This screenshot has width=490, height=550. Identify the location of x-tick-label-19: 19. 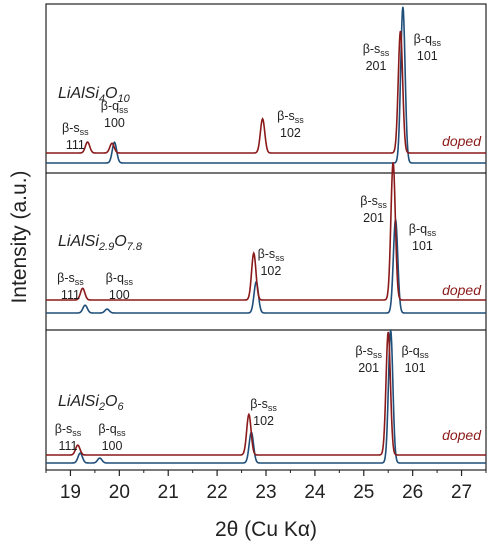
(70, 492).